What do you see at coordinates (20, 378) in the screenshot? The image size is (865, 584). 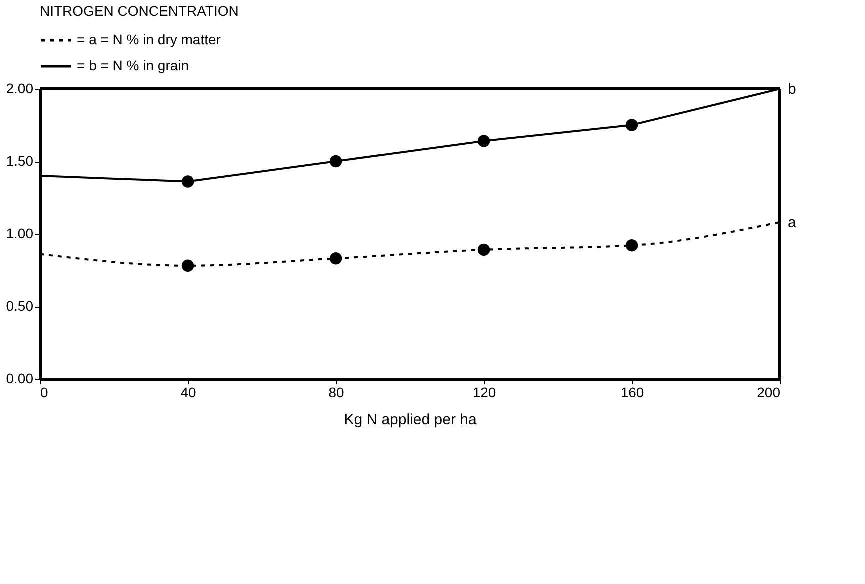 I see `y-tick-label: 0.00` at bounding box center [20, 378].